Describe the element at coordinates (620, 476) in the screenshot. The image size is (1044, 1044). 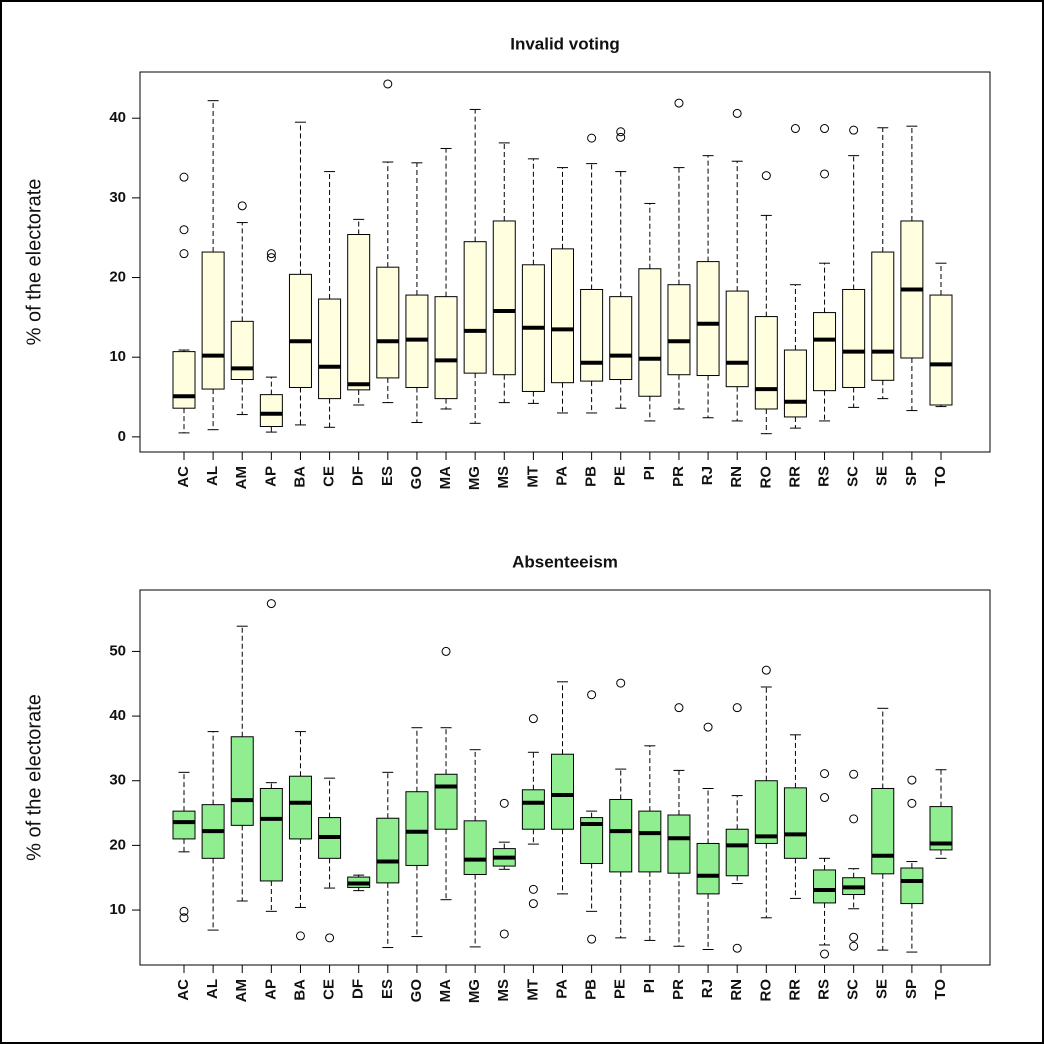
I see `x-tick-label: PE` at that location.